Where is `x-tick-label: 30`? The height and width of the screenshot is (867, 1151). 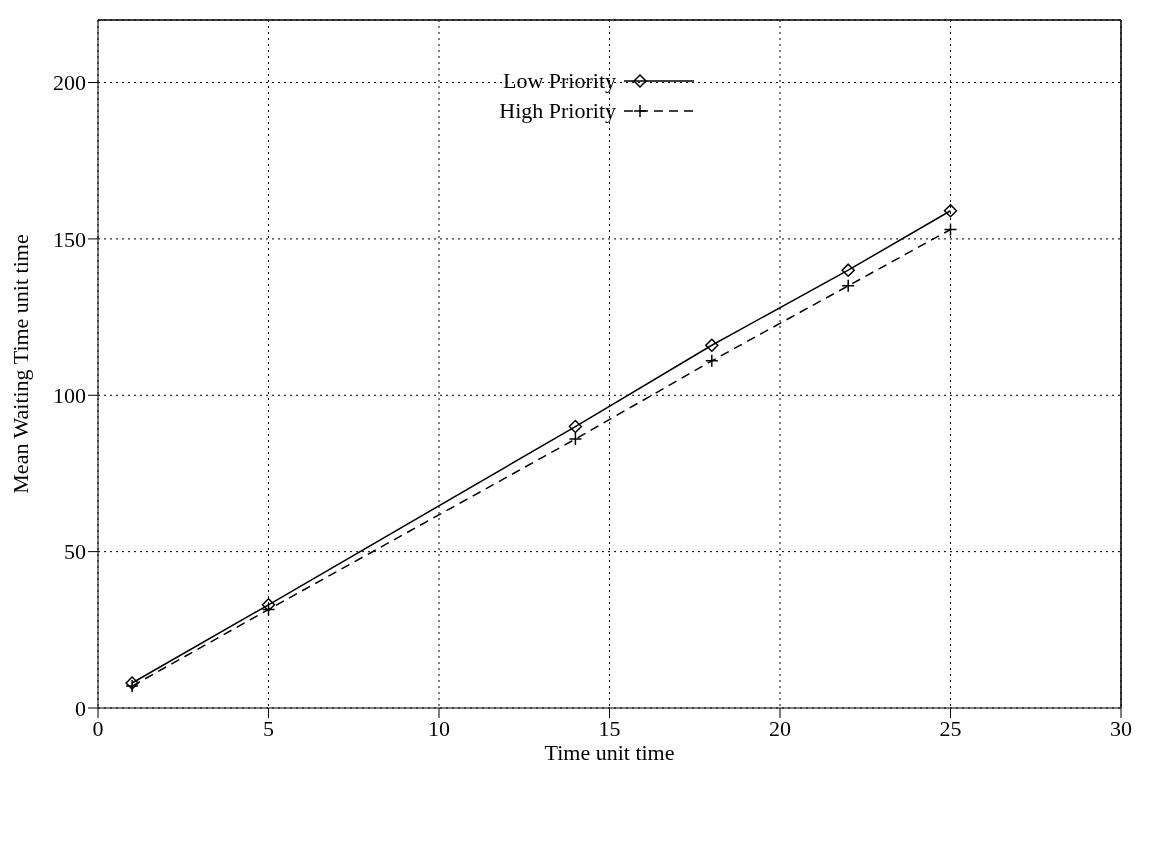
x-tick-label: 30 is located at coordinates (1121, 728).